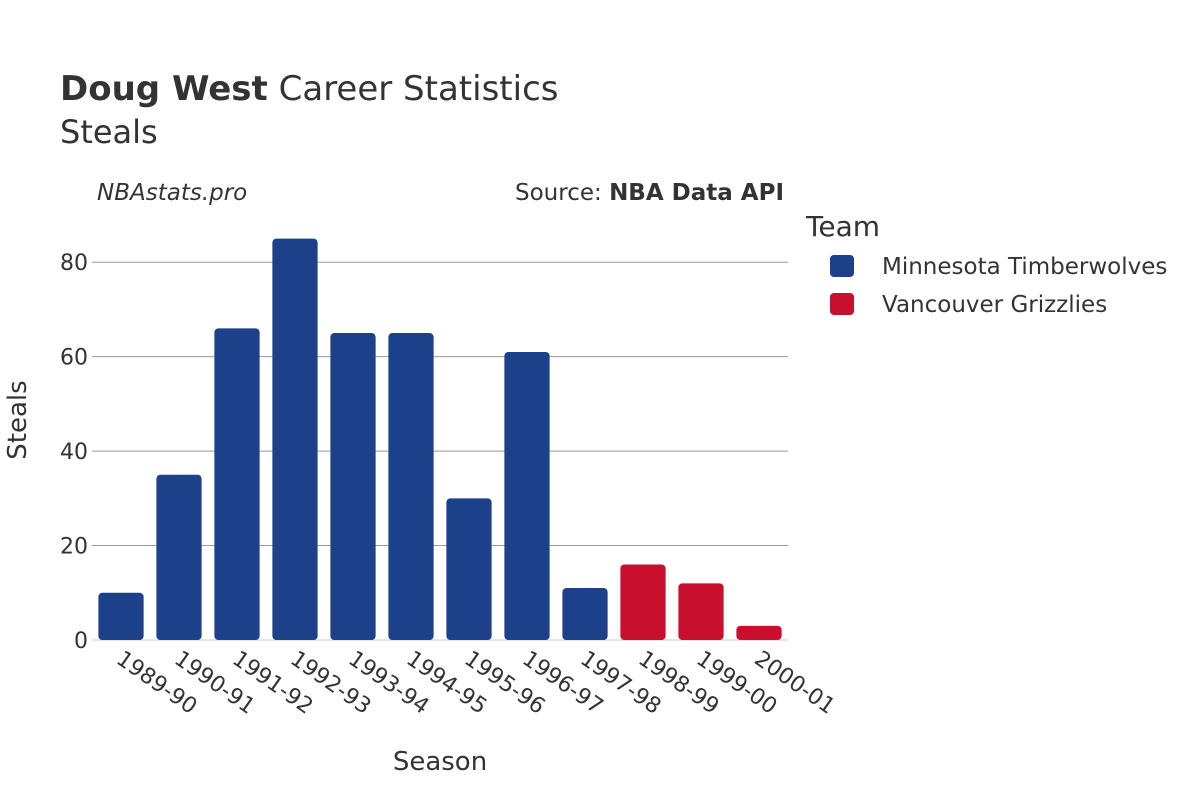 The image size is (1200, 804). I want to click on x-axis-title: Season, so click(440, 762).